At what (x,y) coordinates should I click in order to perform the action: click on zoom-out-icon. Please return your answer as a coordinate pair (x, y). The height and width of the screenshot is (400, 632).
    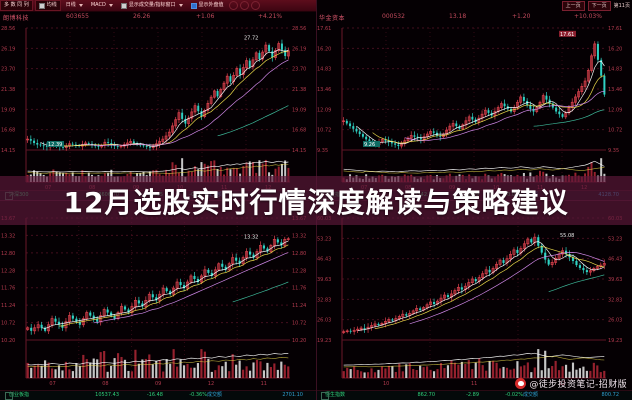
    Looking at the image, I should click on (233, 5).